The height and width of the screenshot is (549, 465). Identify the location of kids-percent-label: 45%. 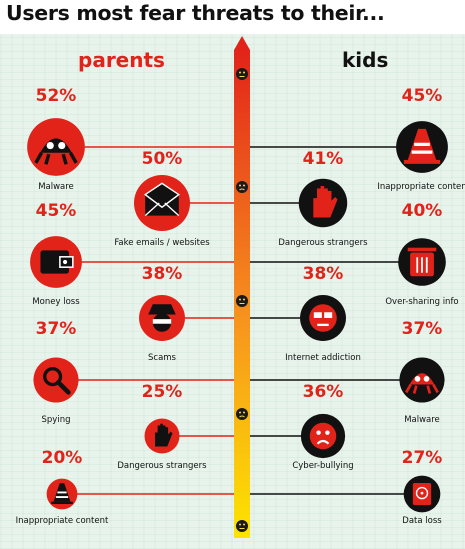
(422, 96).